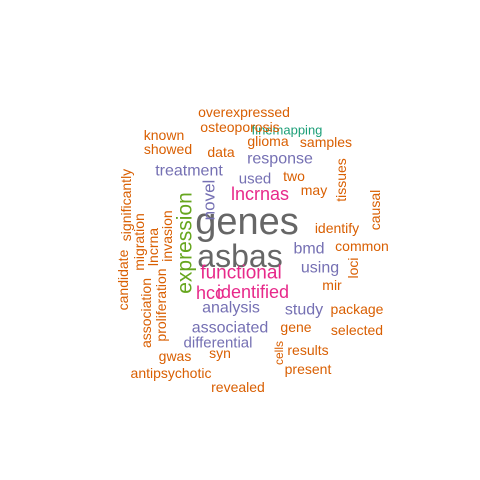  I want to click on word-syn: syn, so click(220, 353).